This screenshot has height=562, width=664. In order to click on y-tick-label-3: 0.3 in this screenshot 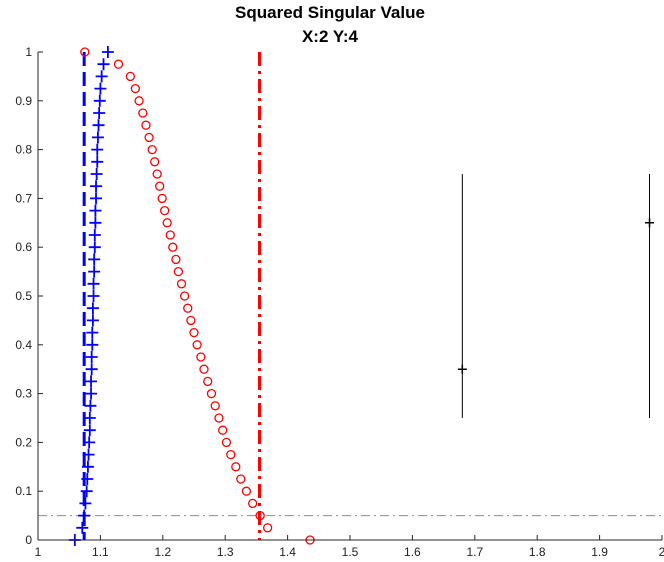, I will do `click(23, 394)`.